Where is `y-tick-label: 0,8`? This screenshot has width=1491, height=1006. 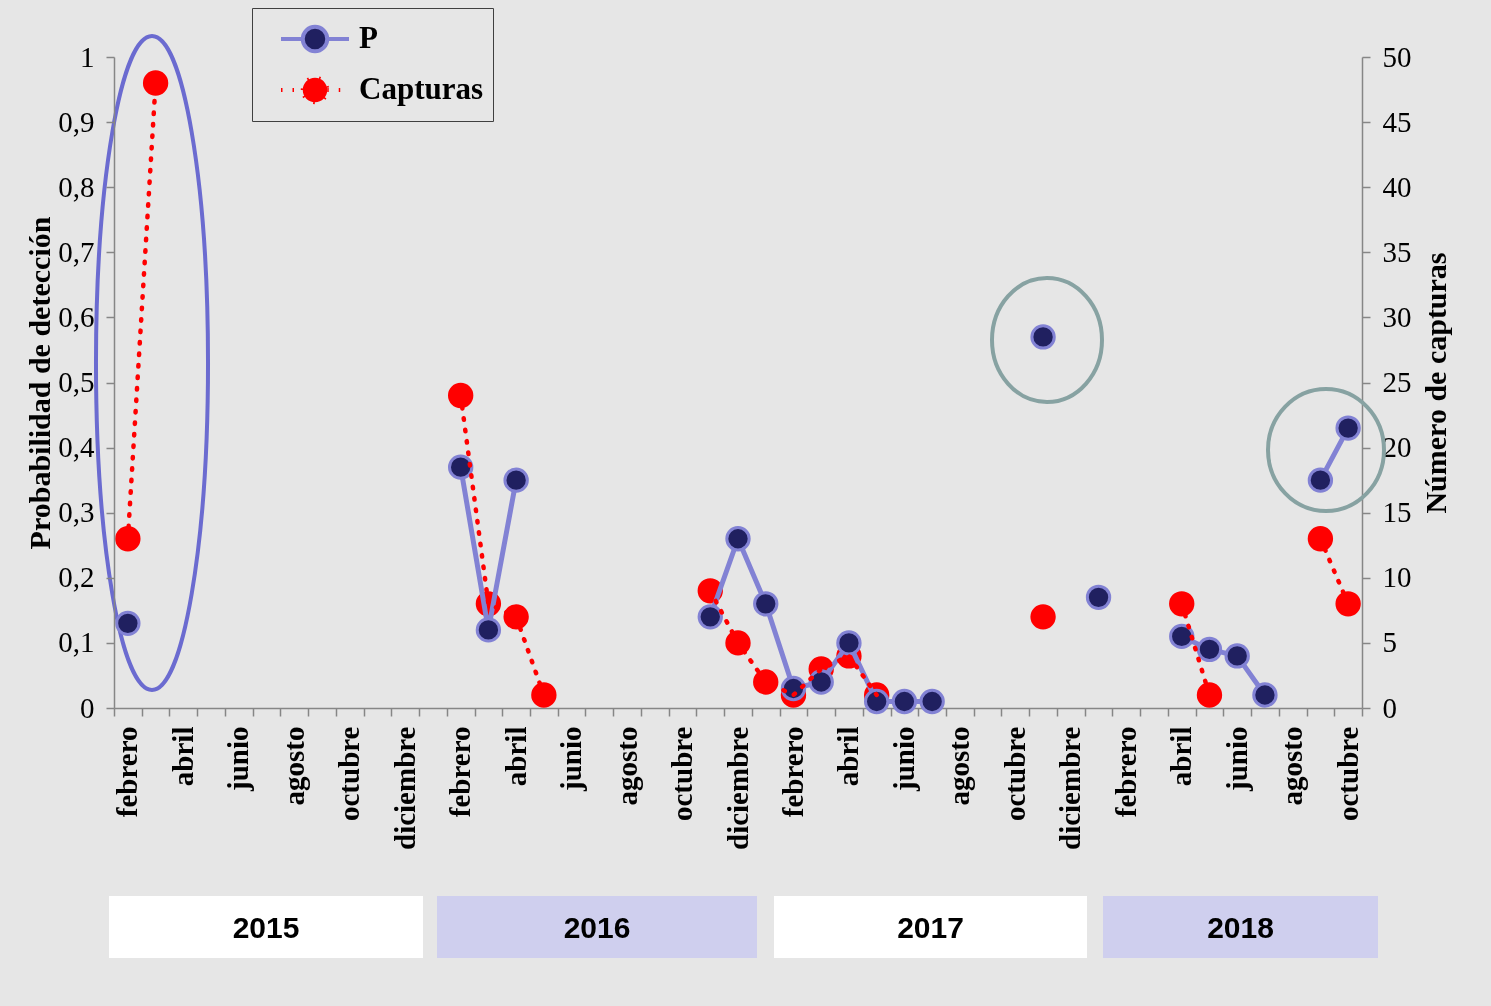
y-tick-label: 0,8 is located at coordinates (76, 186).